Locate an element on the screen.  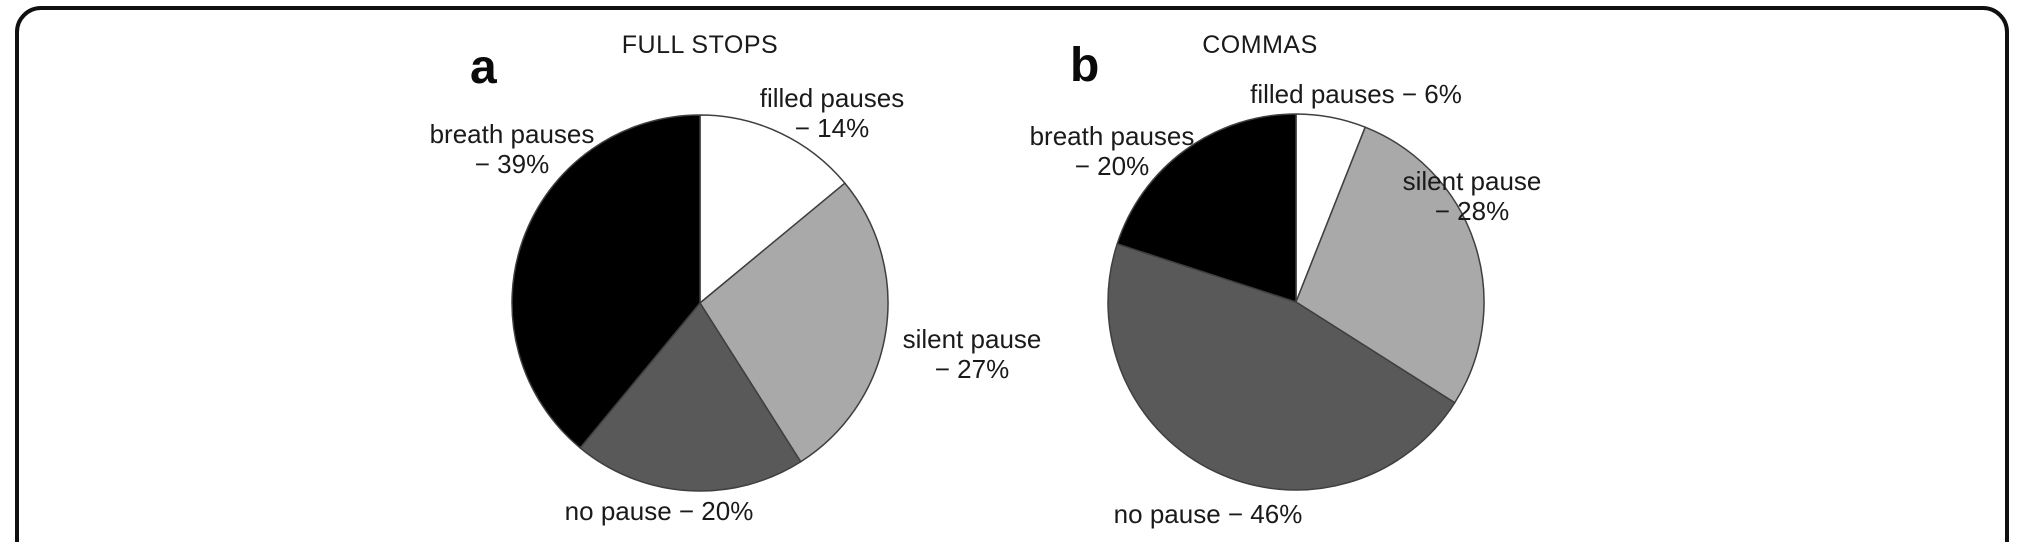
label-no-pause-b: no pause − 46% is located at coordinates (1208, 514).